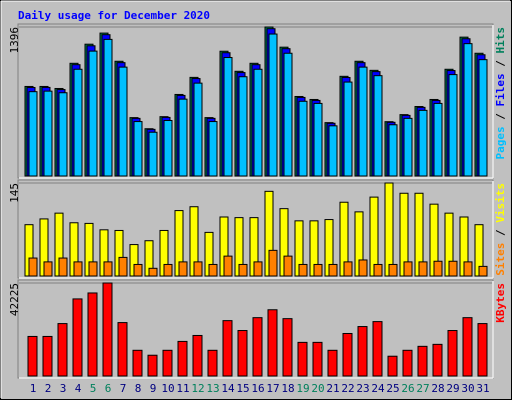 The image size is (512, 400). I want to click on x-tick-label: 11, so click(182, 388).